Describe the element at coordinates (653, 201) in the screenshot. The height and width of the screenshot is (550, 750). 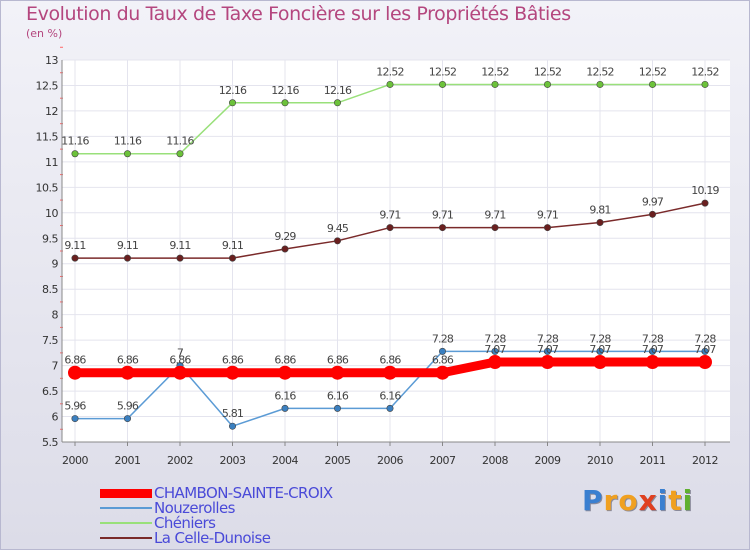
I see `data-label: 9.97` at that location.